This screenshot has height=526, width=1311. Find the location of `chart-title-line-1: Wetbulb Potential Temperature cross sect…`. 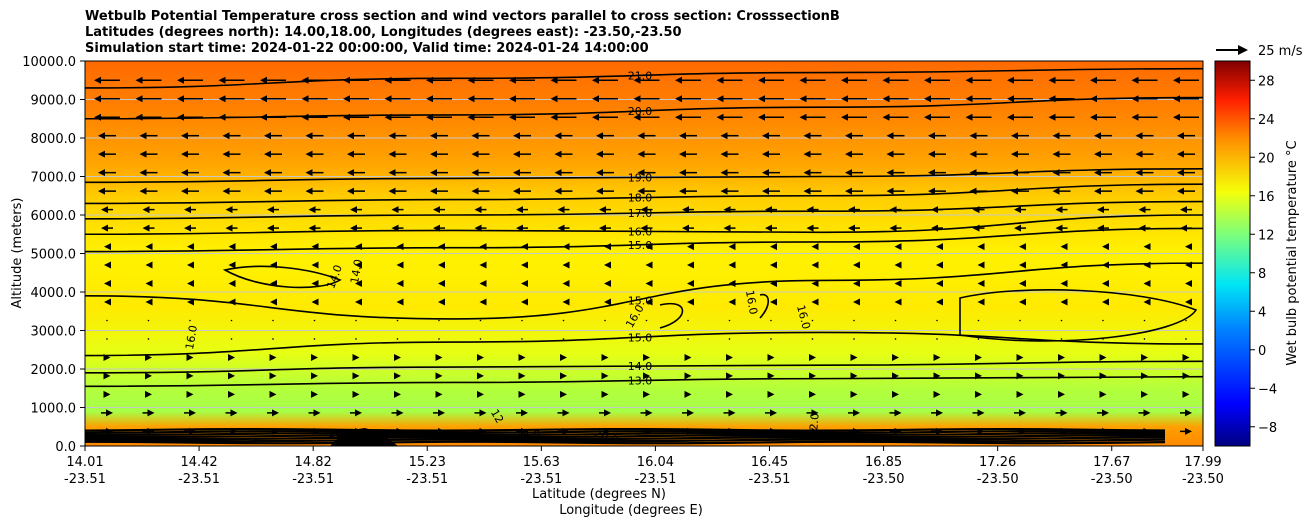

chart-title-line-1: Wetbulb Potential Temperature cross sect… is located at coordinates (462, 16).